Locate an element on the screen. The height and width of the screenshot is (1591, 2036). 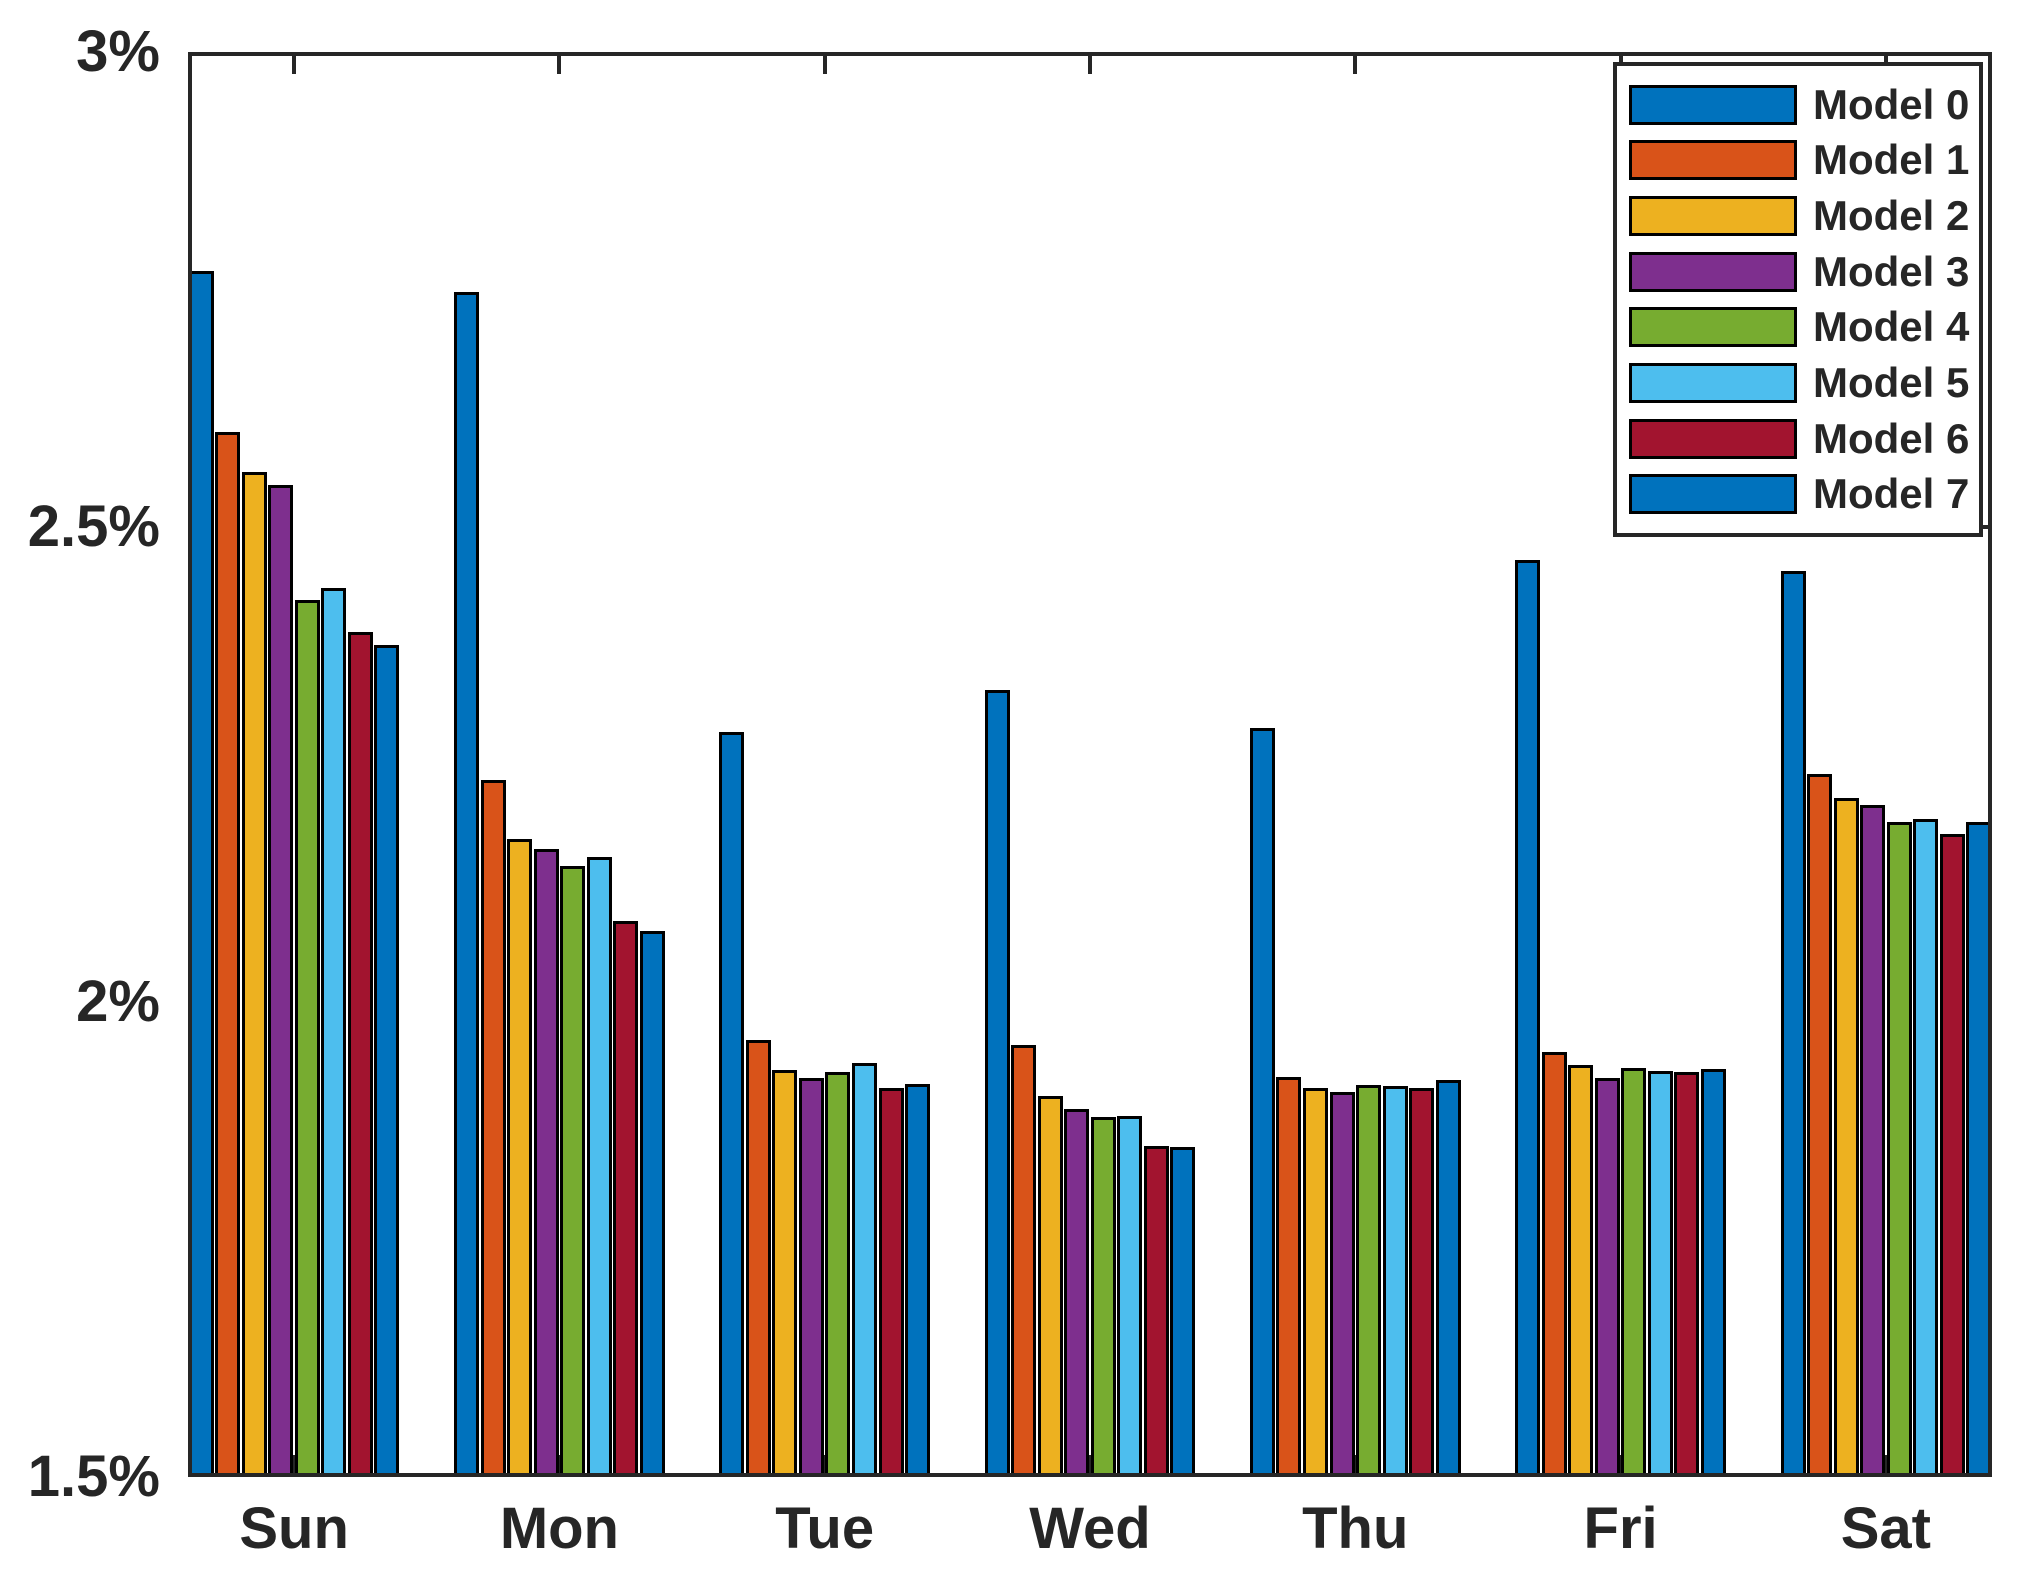
legend-entry: Model 5 is located at coordinates (1804, 382).